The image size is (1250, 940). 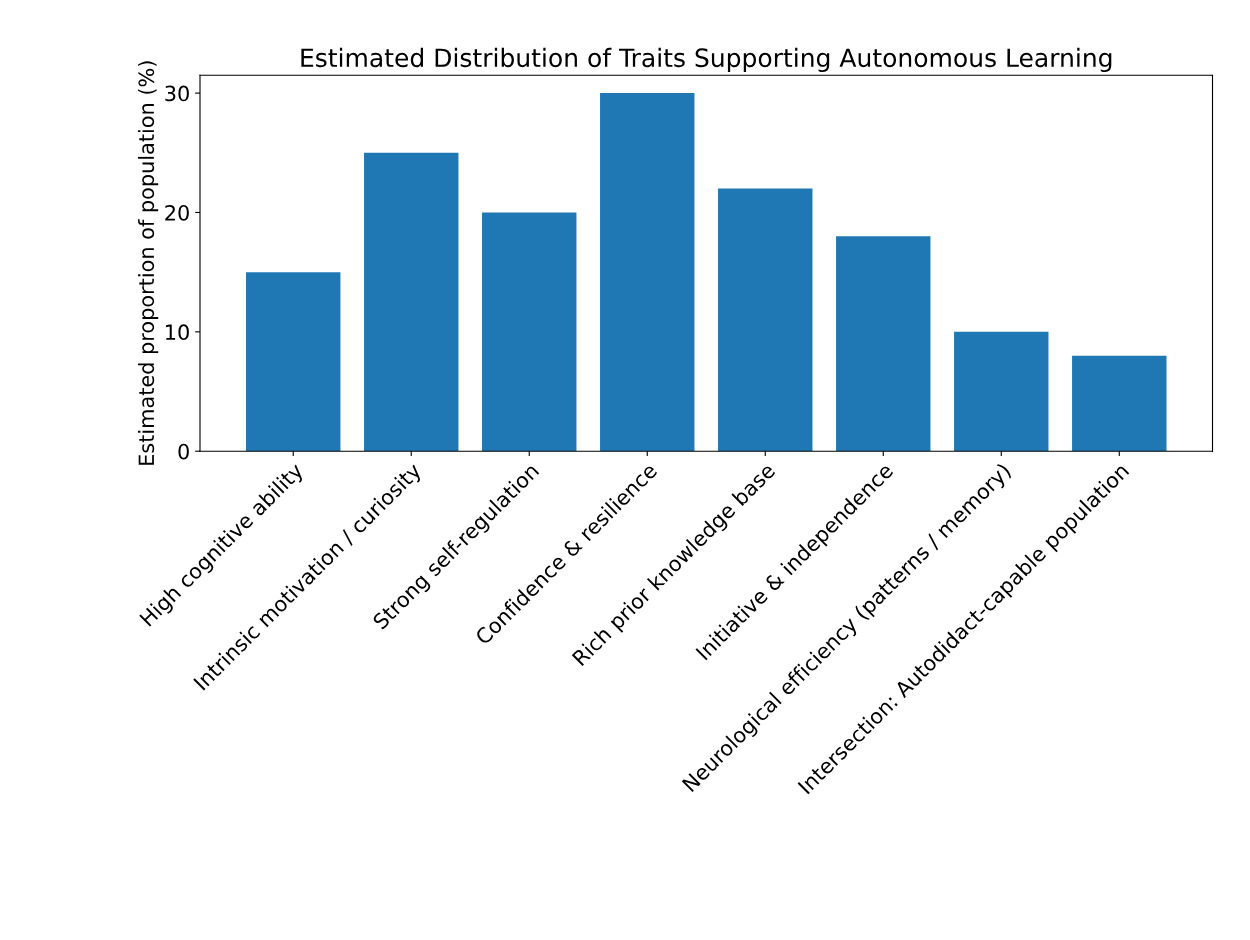 What do you see at coordinates (177, 93) in the screenshot?
I see `y-tick-label: 30` at bounding box center [177, 93].